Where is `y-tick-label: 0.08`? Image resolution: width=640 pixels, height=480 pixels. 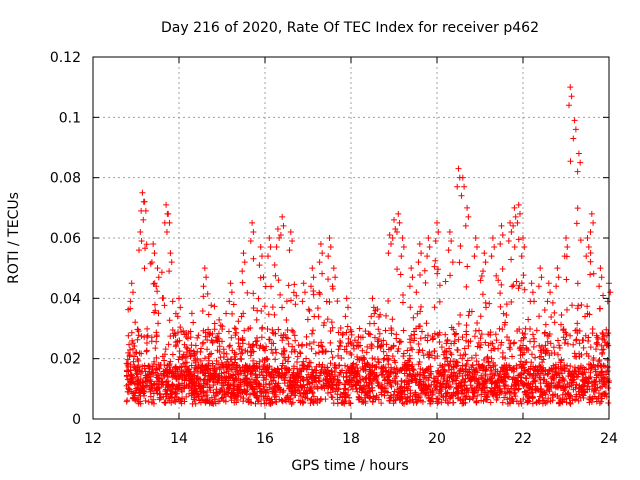
y-tick-label: 0.08 is located at coordinates (65, 179).